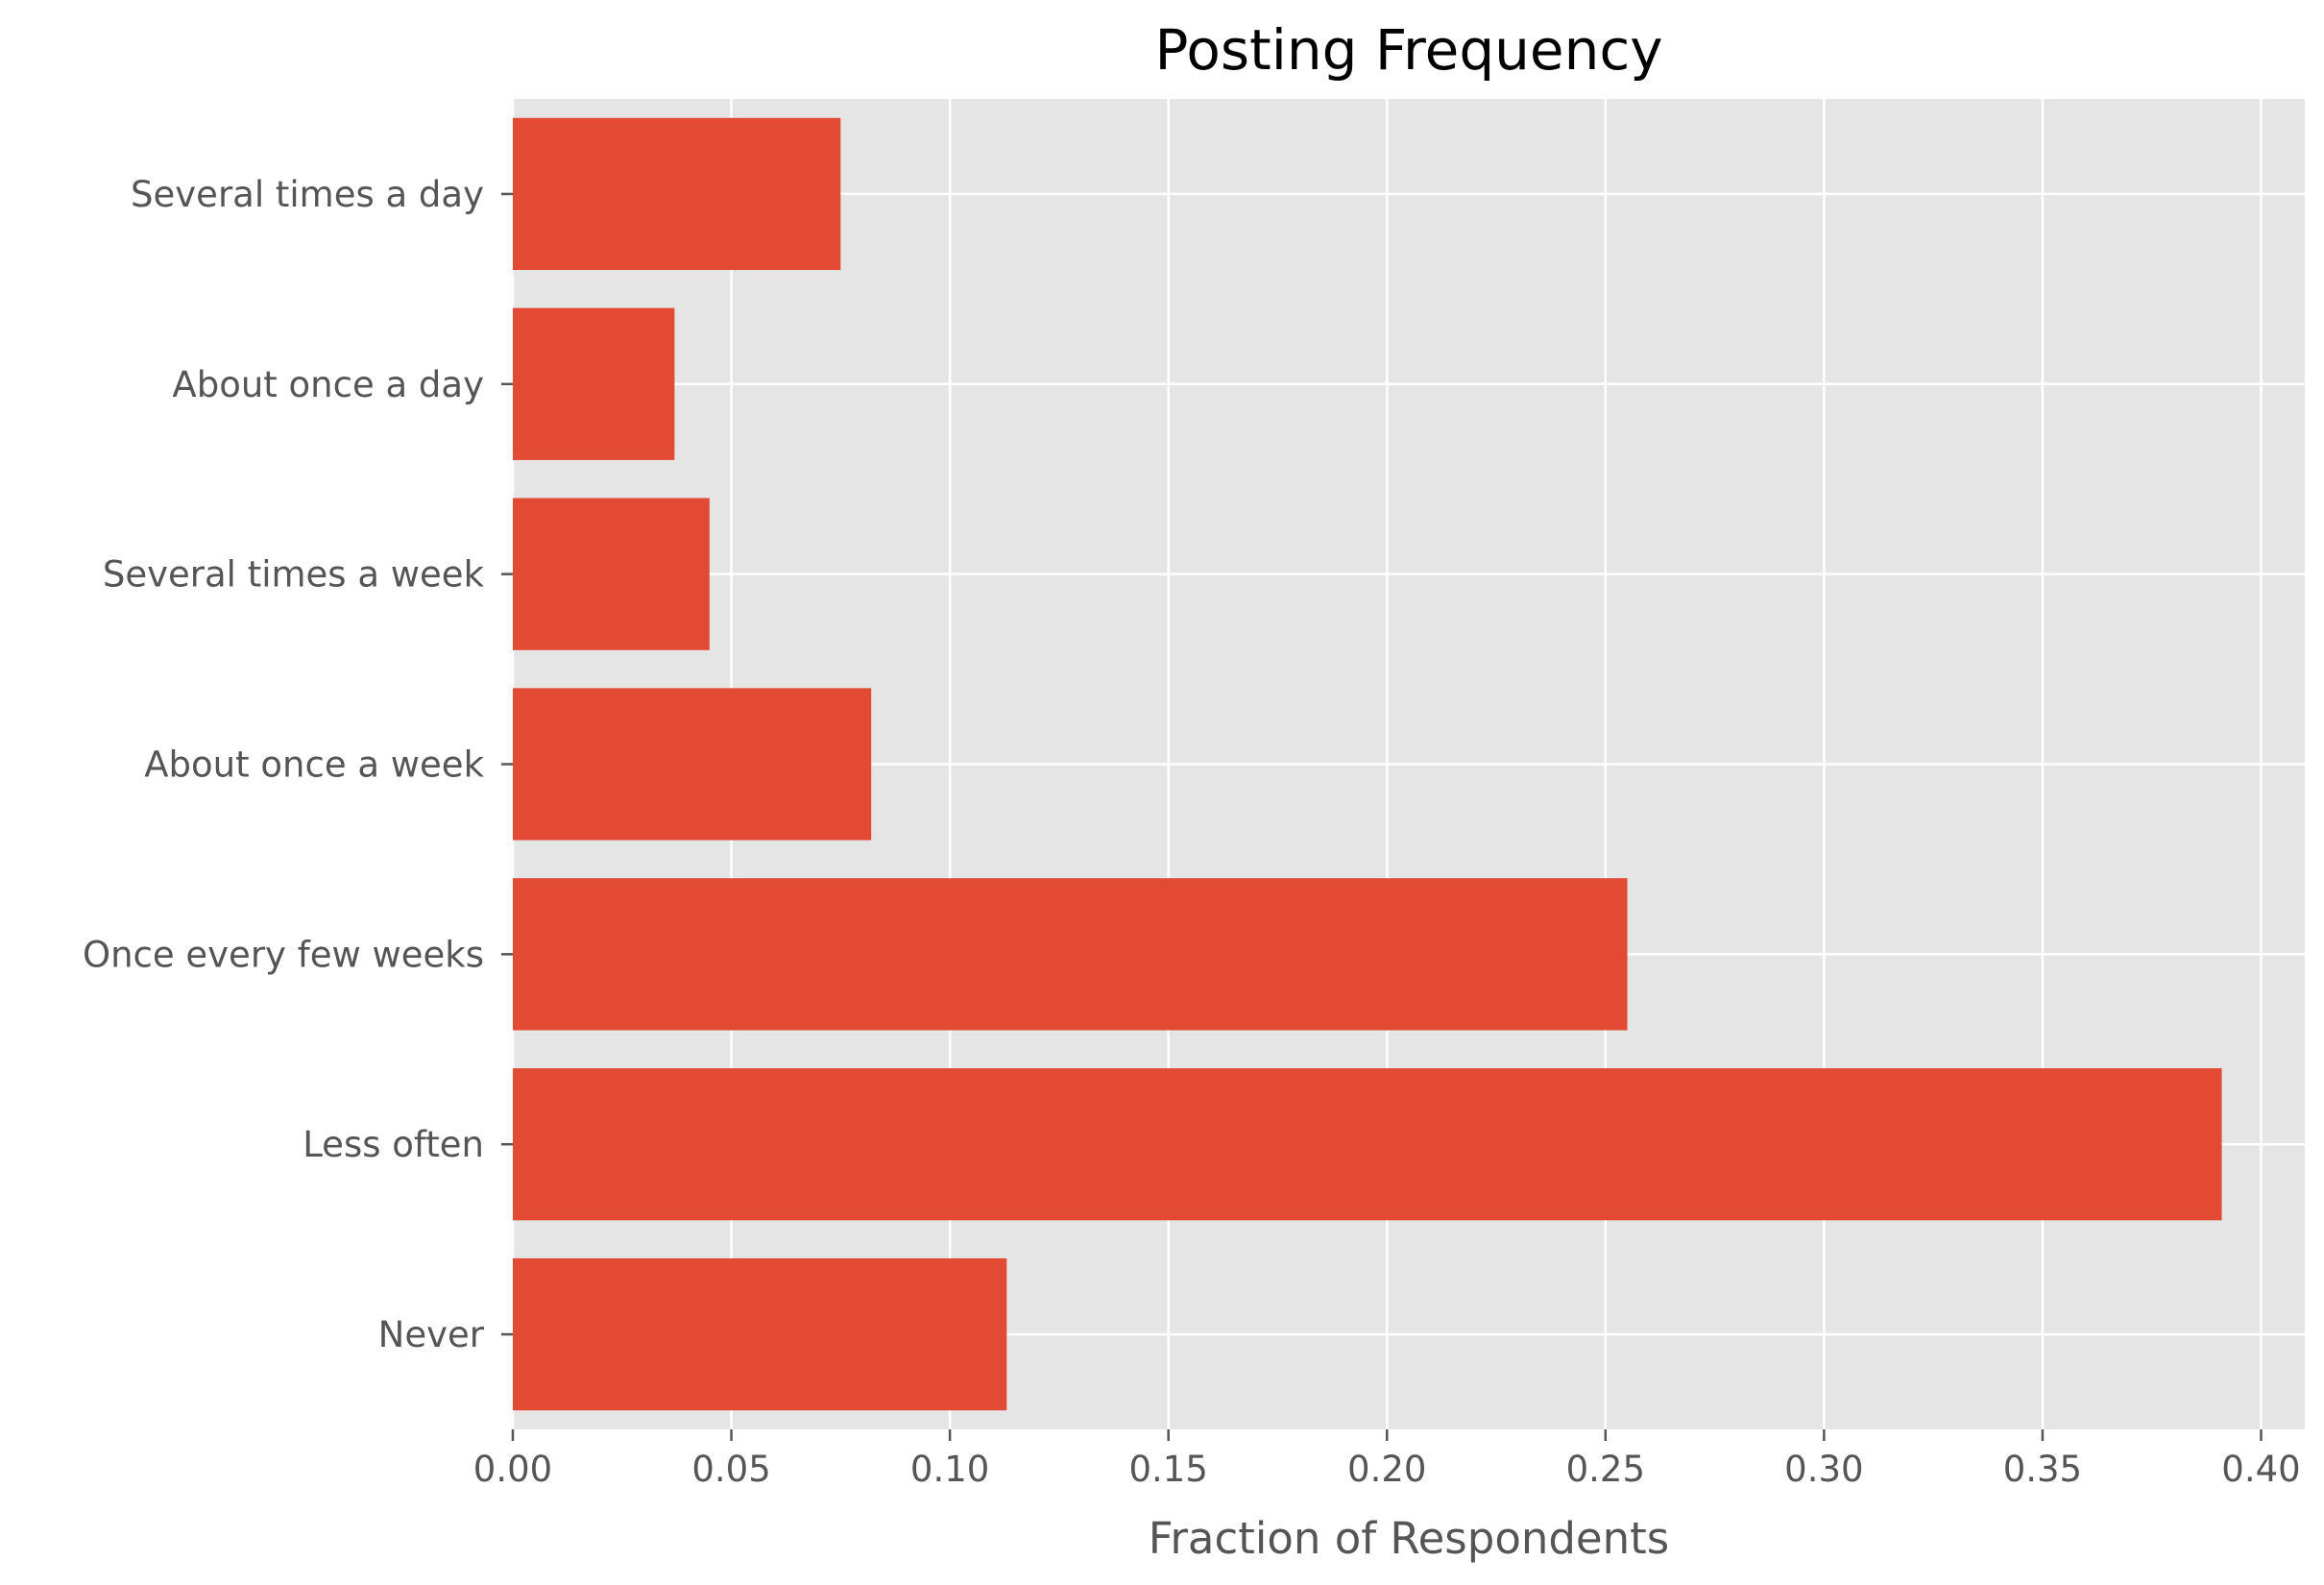  I want to click on x-axis-ticks: 0.00 0.05 0.10 0.15 0.20 0.25 0.30 0.35 0.40, so click(1387, 1459).